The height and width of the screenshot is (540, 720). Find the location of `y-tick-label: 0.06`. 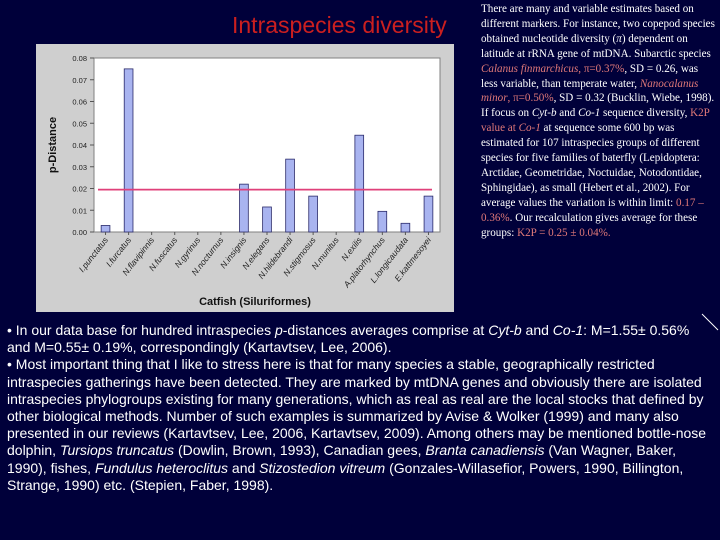

y-tick-label: 0.06 is located at coordinates (79, 102).